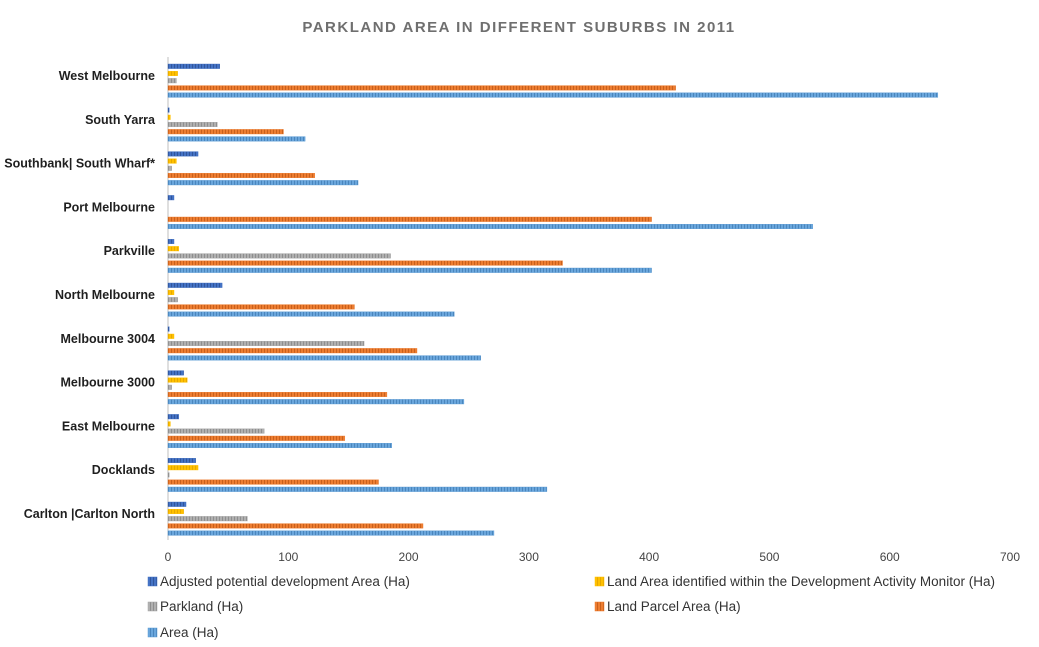  I want to click on category-label: East Melbourne, so click(108, 426).